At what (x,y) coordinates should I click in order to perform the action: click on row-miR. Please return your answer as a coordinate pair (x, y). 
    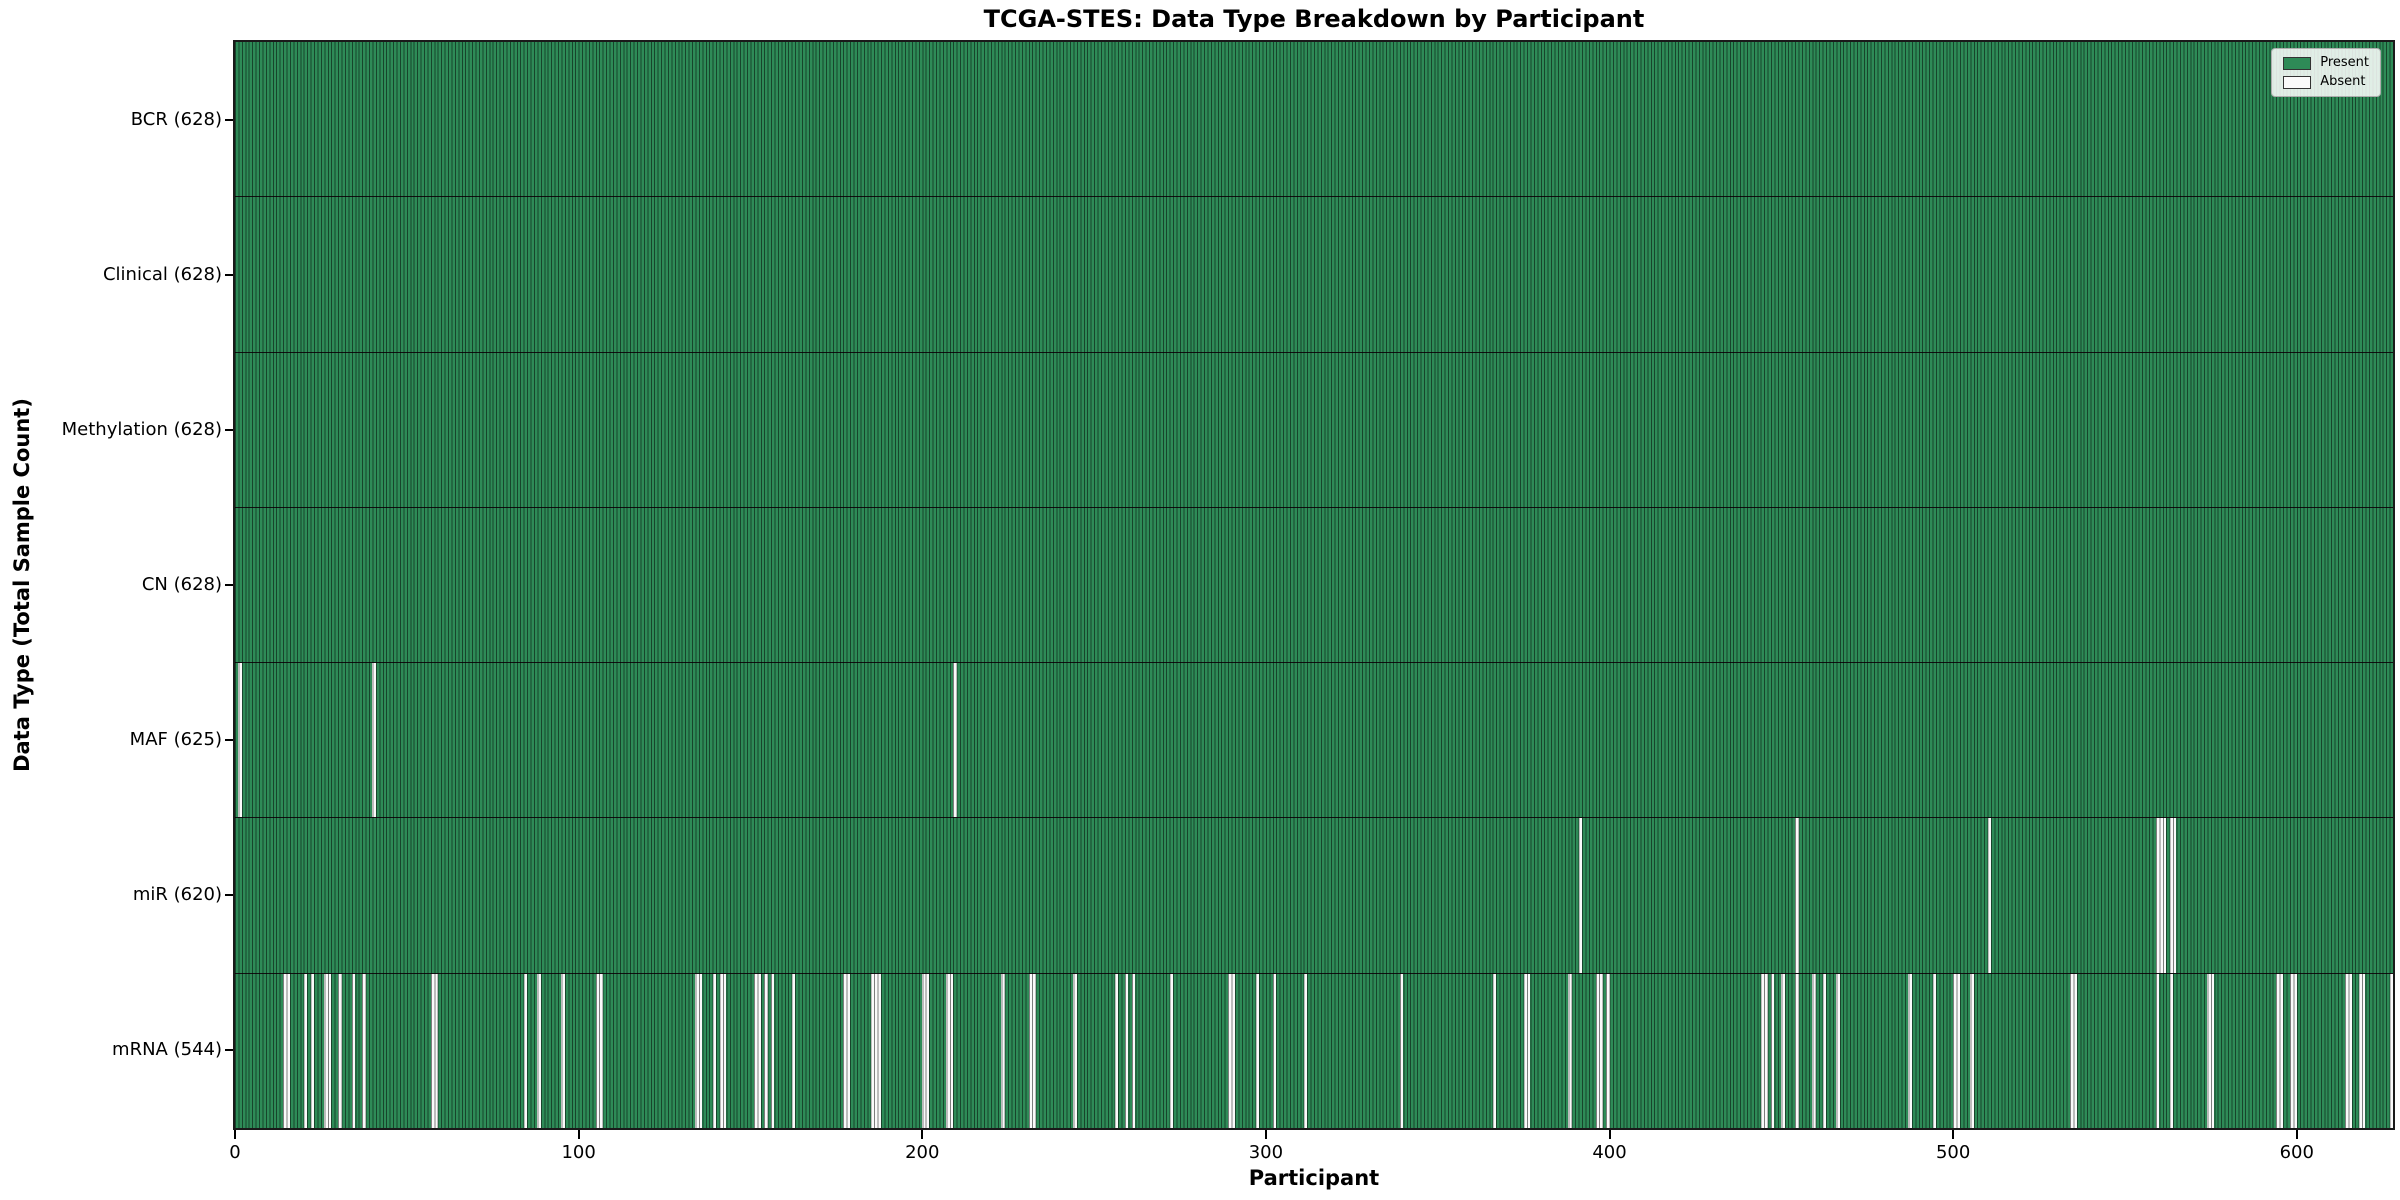
    Looking at the image, I should click on (1314, 896).